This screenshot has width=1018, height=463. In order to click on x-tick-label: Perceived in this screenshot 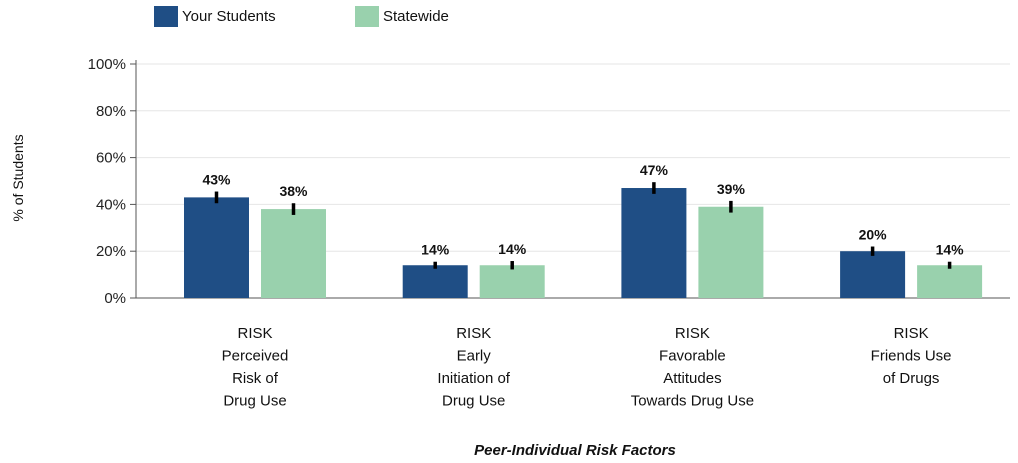, I will do `click(255, 356)`.